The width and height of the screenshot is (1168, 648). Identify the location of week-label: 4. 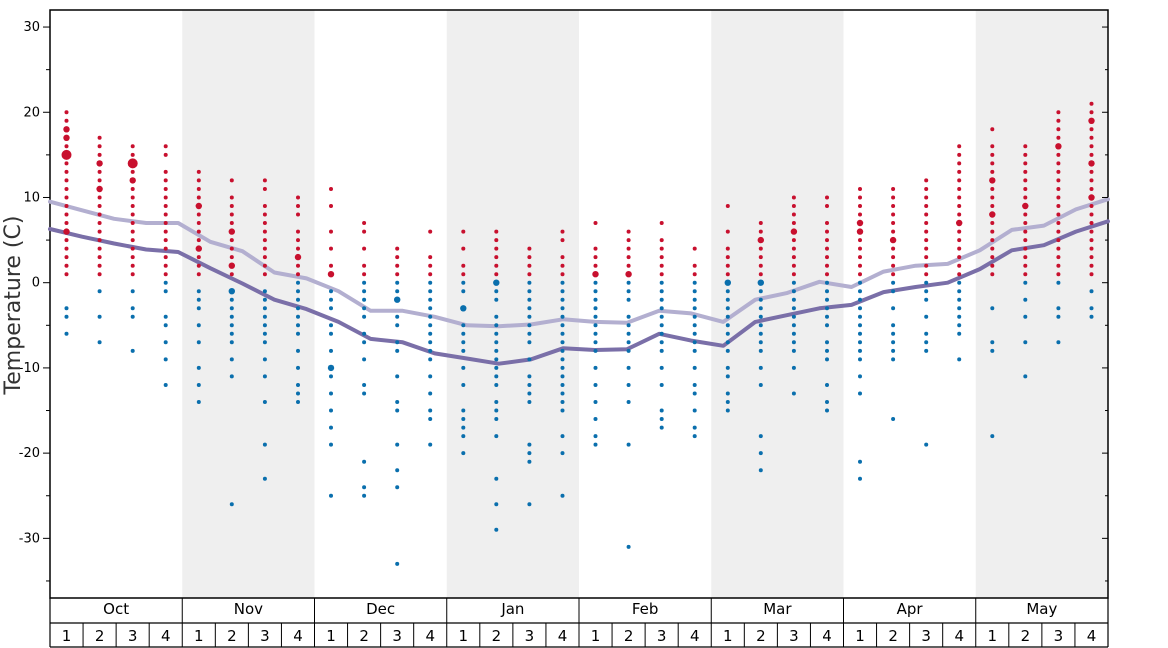
(563, 636).